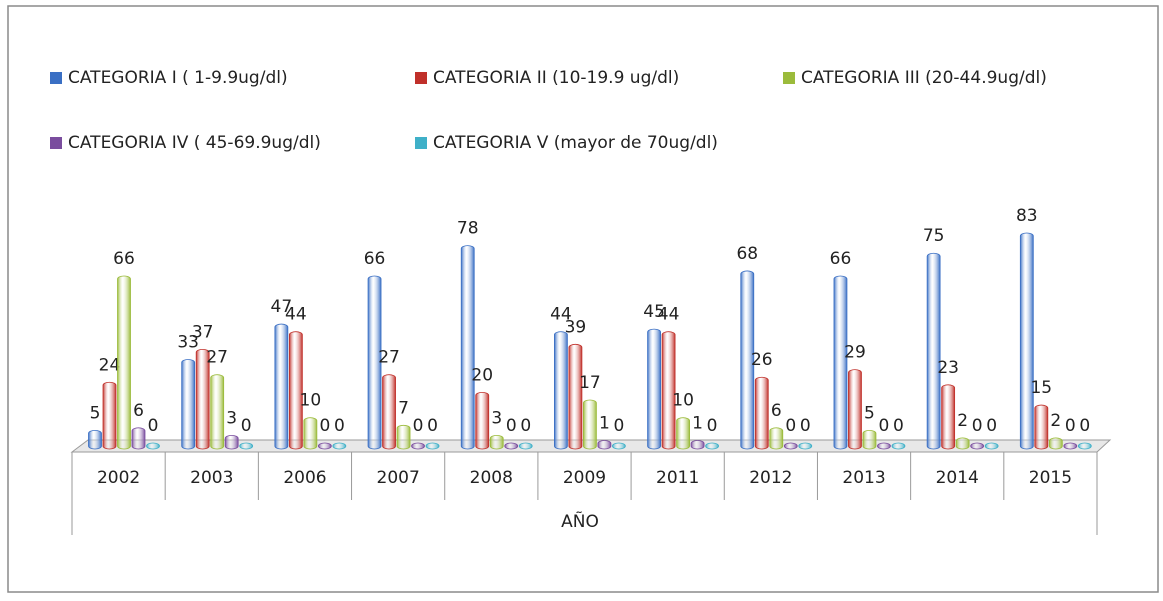 This screenshot has height=601, width=1163. Describe the element at coordinates (683, 401) in the screenshot. I see `data-label: 10` at that location.